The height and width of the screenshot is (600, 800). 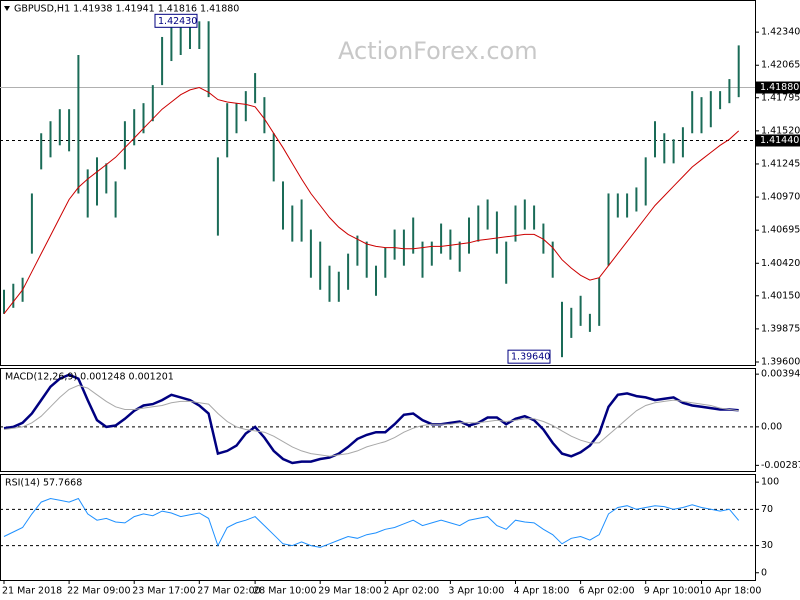 What do you see at coordinates (411, 591) in the screenshot?
I see `x-tick-label: 2 Apr 02:00` at bounding box center [411, 591].